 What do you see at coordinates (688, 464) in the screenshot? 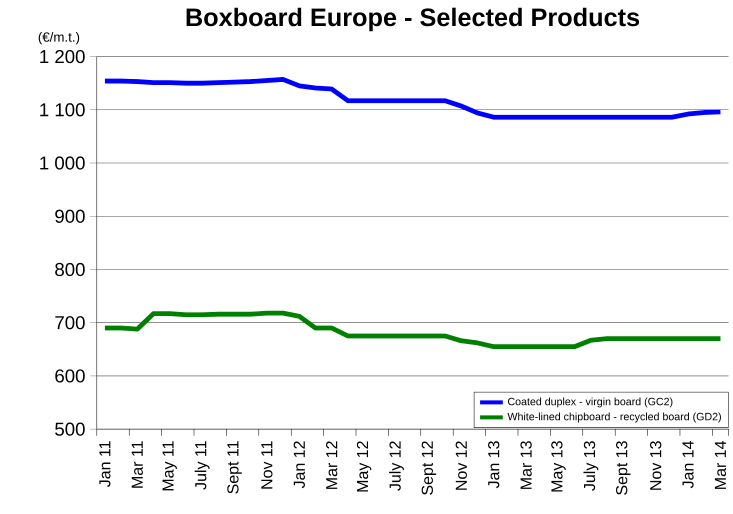
I see `x-tick-label: Jan 14` at bounding box center [688, 464].